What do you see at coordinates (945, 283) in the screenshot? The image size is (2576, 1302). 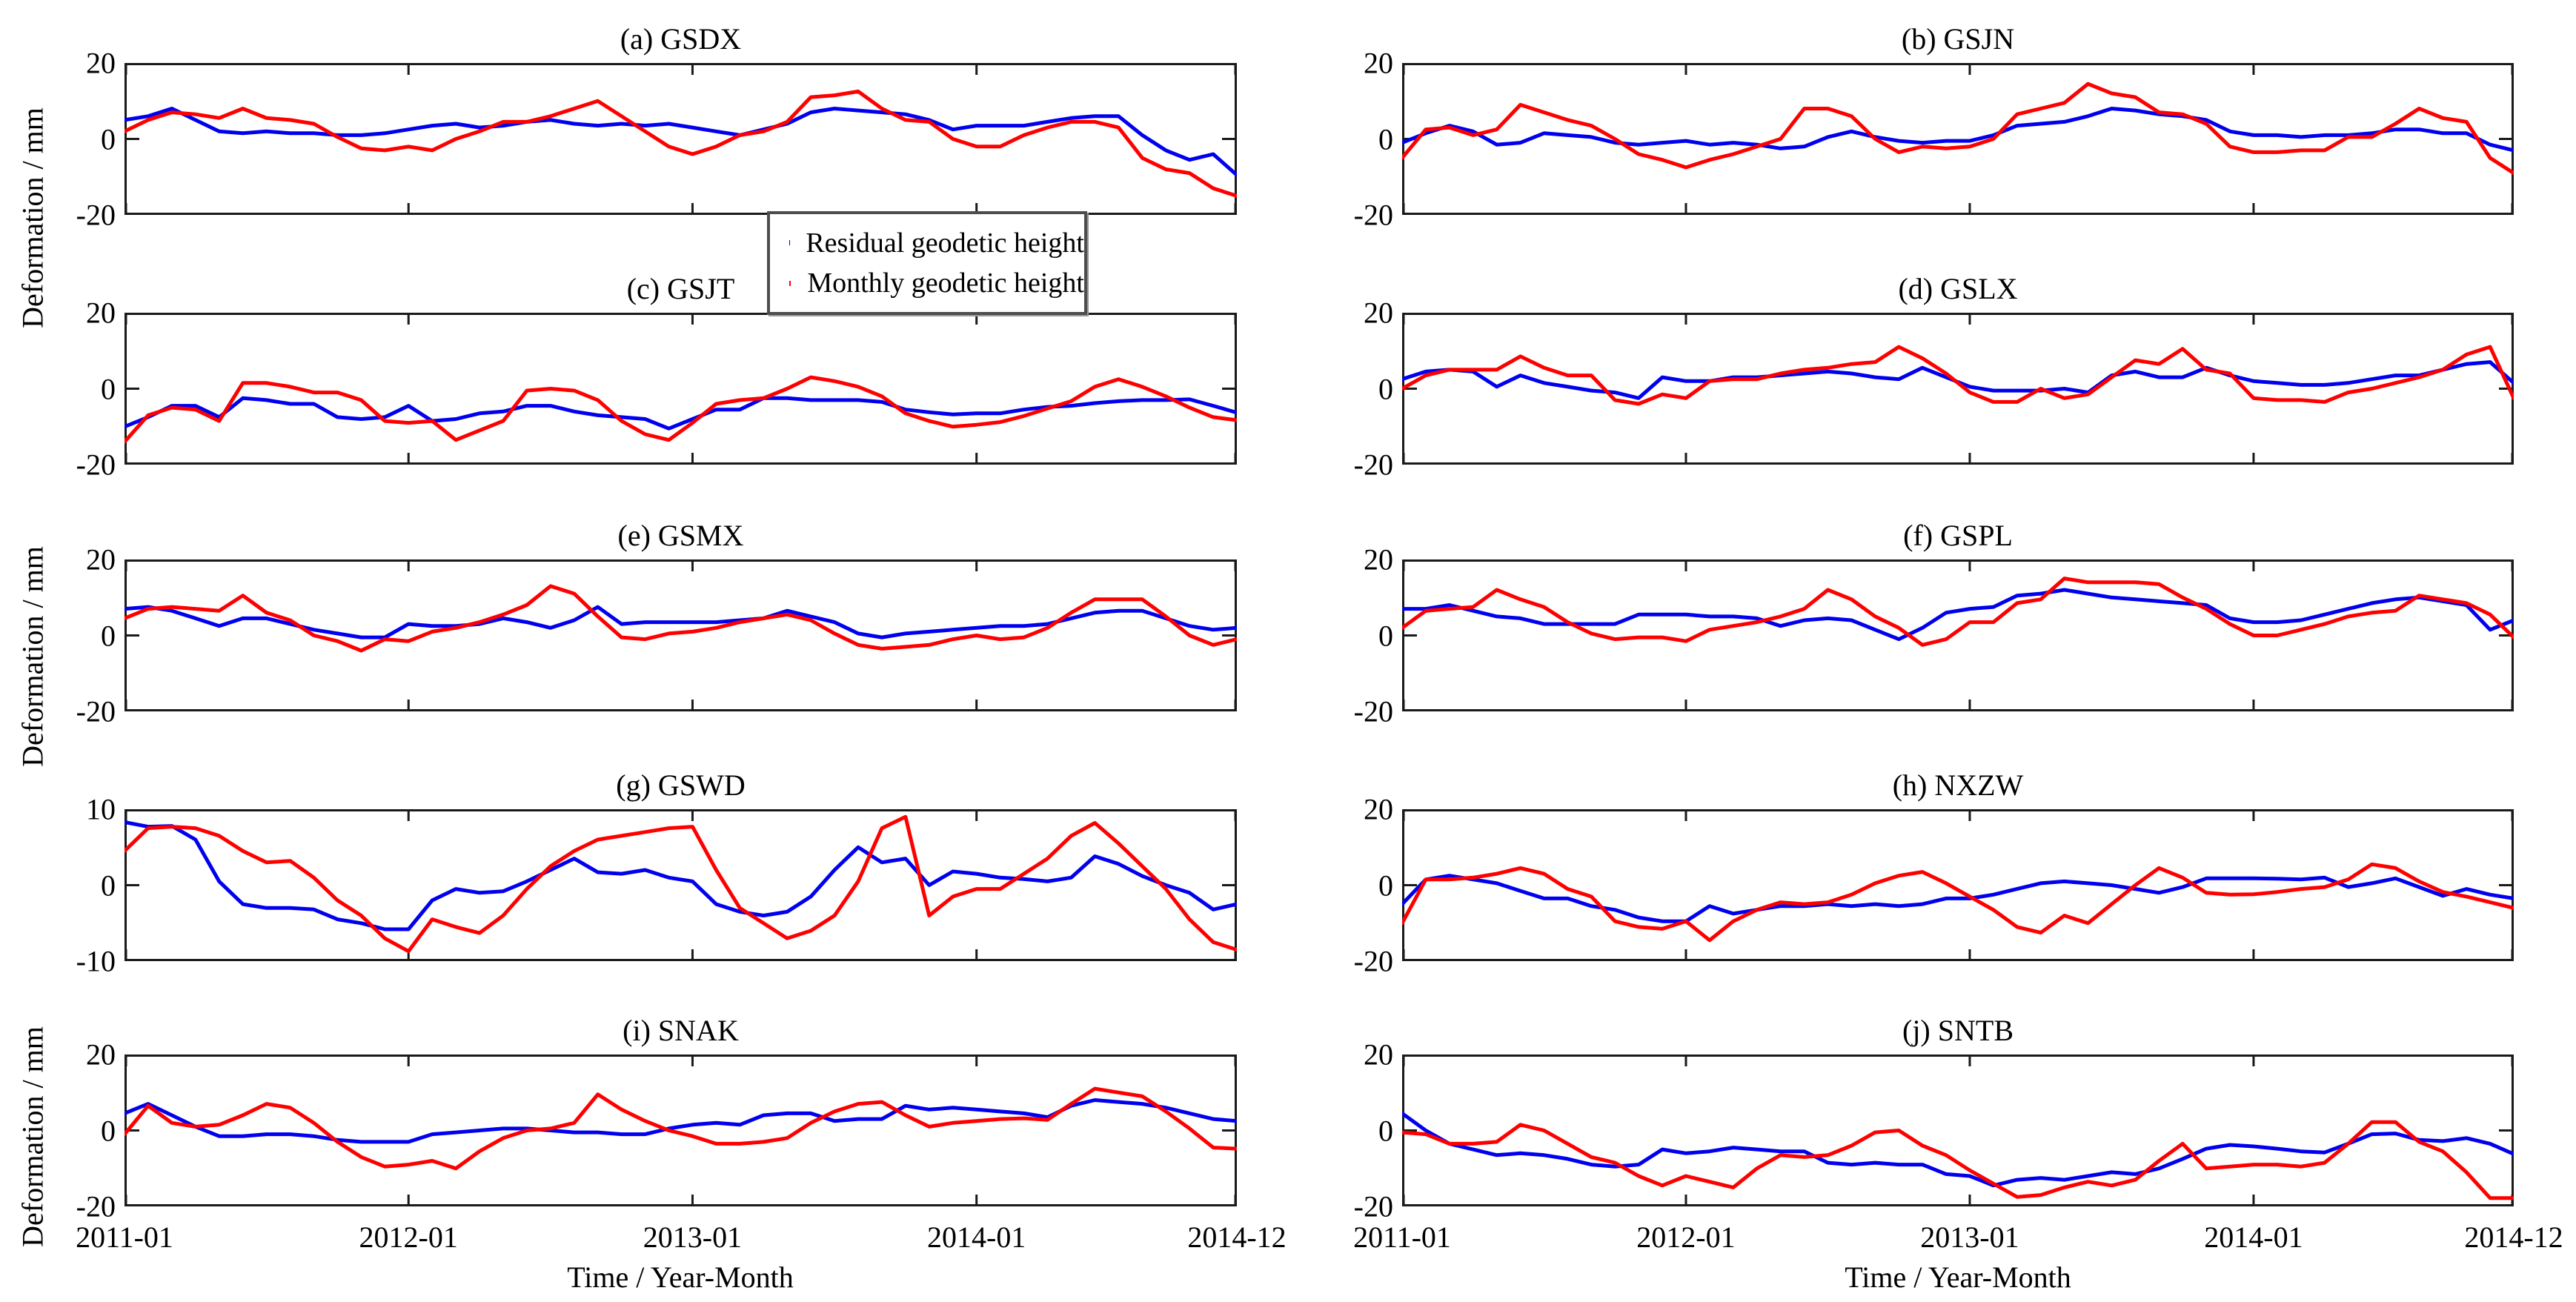 I see `legend-label-monthly: Monthly geodetic height` at bounding box center [945, 283].